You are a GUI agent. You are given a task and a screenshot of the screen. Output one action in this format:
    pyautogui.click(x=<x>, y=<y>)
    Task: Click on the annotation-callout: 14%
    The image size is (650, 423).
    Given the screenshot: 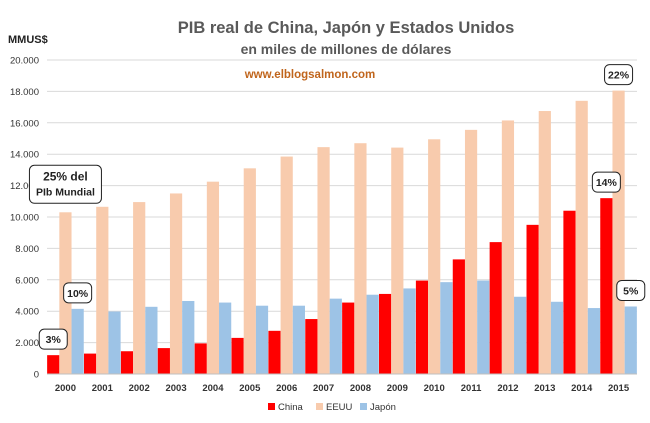 What is the action you would take?
    pyautogui.click(x=606, y=182)
    